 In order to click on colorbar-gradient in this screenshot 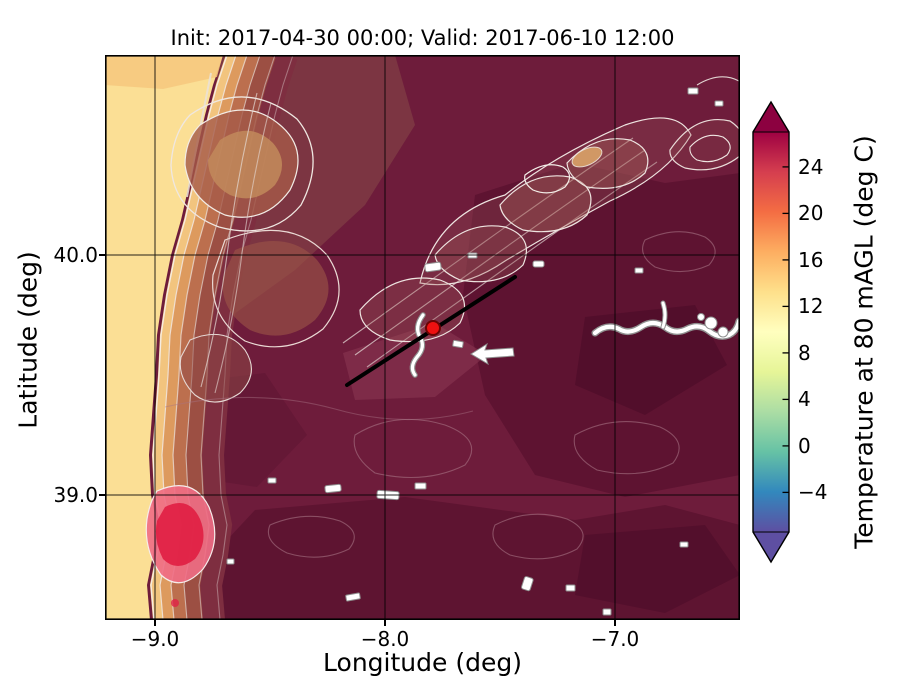, I will do `click(771, 332)`.